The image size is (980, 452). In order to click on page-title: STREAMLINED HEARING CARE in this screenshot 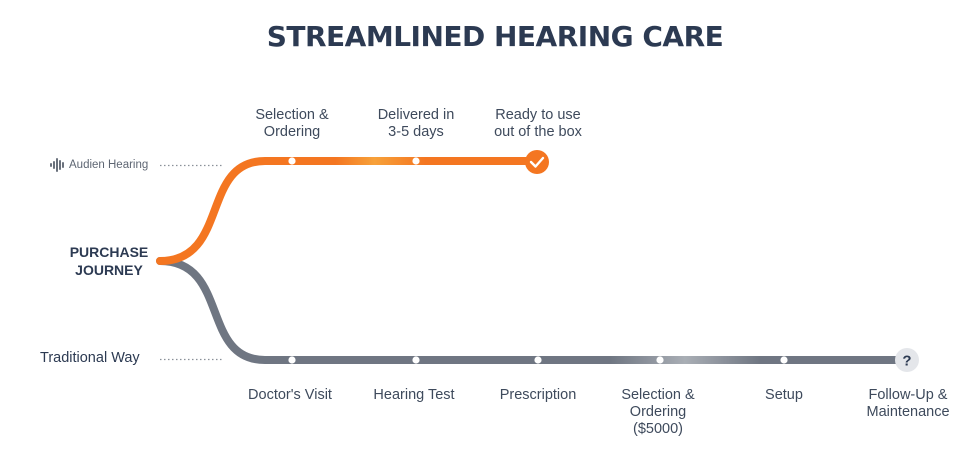, I will do `click(495, 36)`.